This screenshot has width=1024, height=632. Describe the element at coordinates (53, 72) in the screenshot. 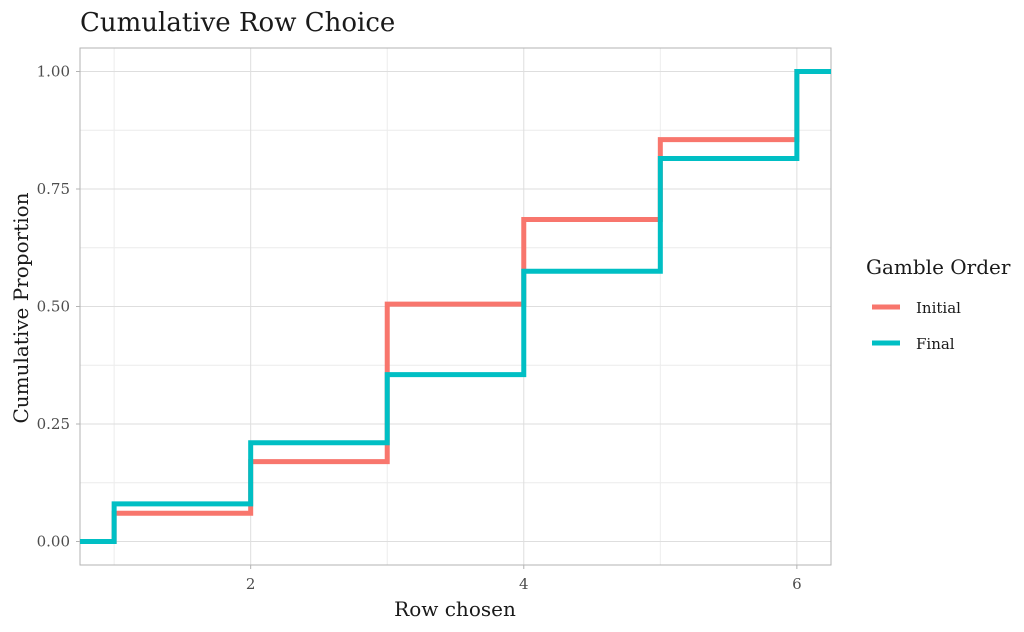

I see `y-tick-label: 1.00` at that location.